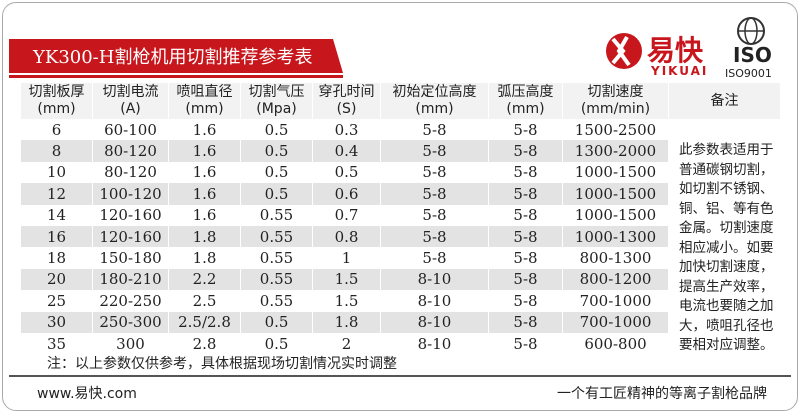 Image resolution: width=800 pixels, height=413 pixels. I want to click on header-text: 备注, so click(724, 100).